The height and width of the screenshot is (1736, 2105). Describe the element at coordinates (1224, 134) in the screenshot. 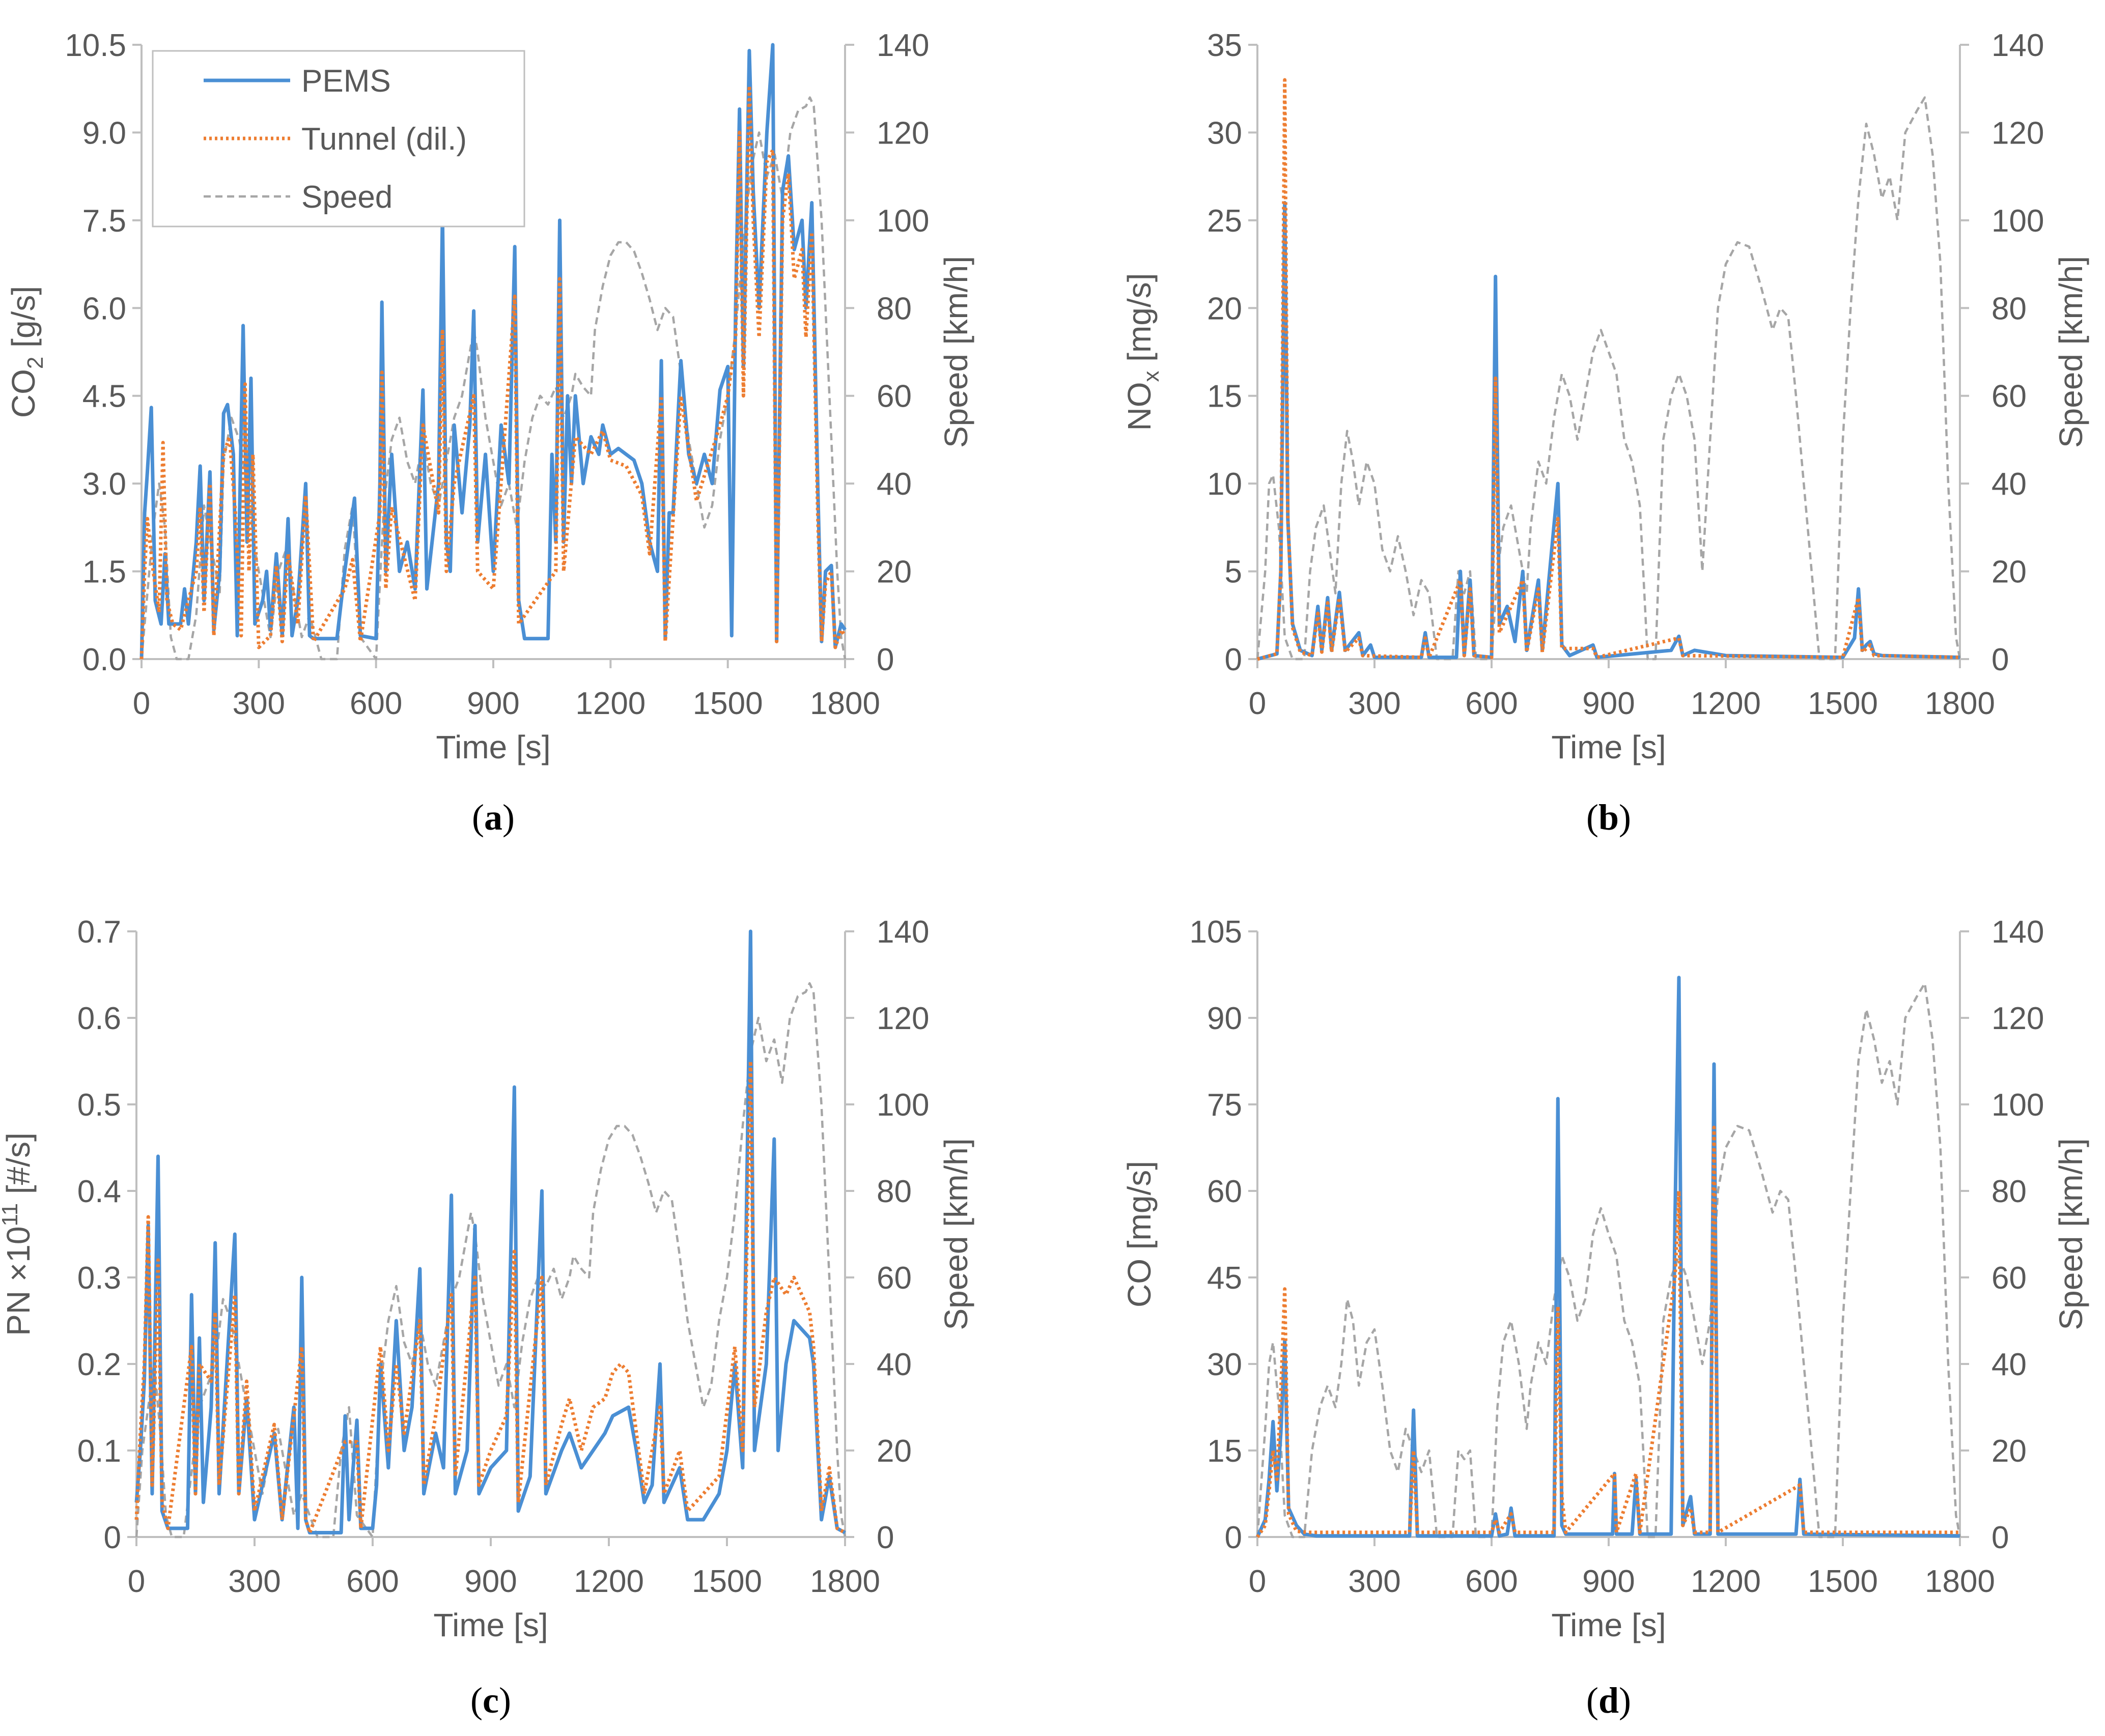

I see `y-tick-label: 30` at that location.